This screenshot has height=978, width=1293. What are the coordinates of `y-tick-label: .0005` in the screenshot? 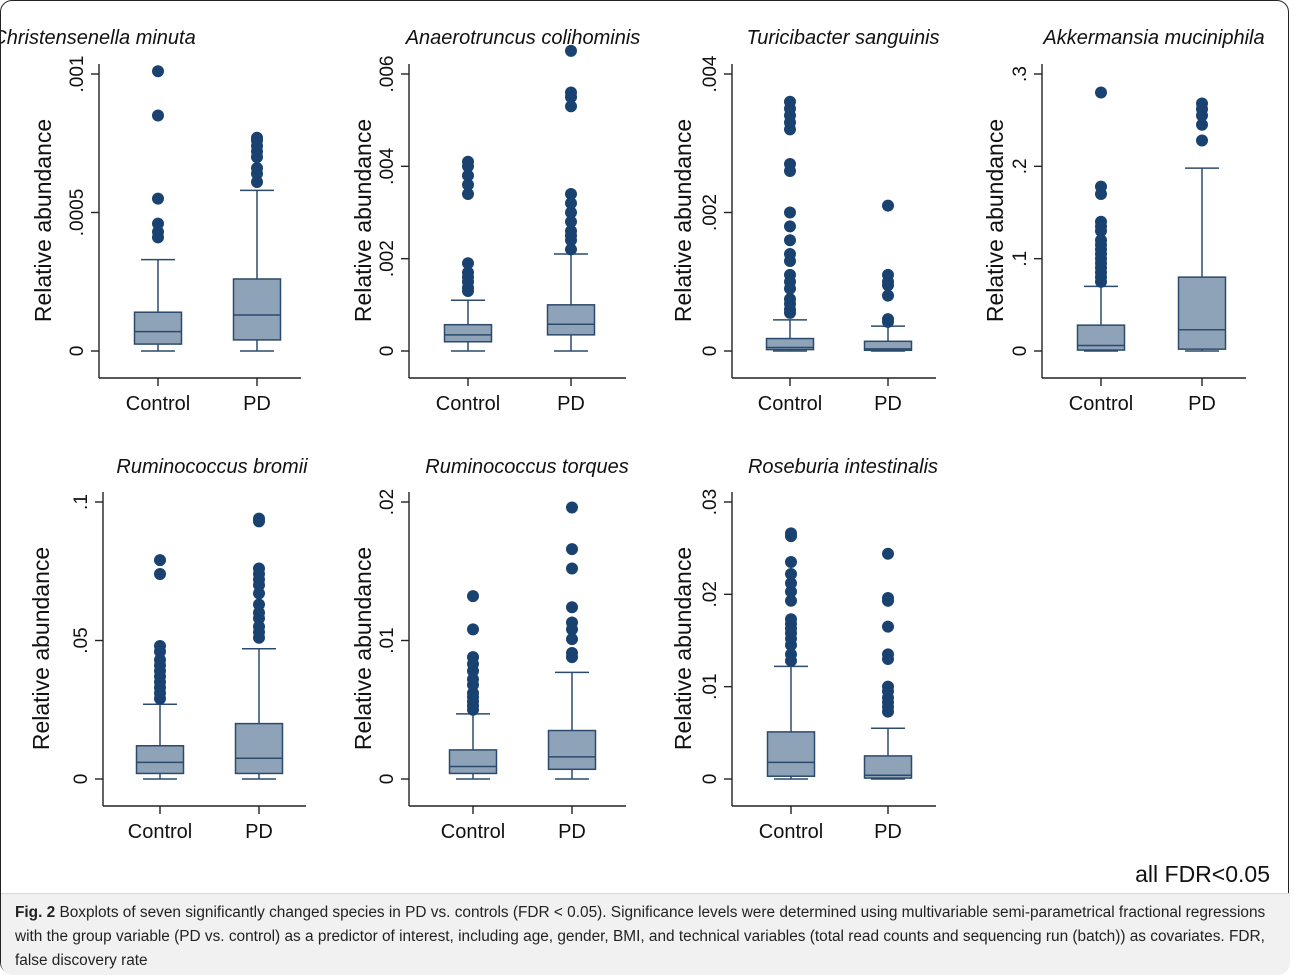 It's located at (77, 213).